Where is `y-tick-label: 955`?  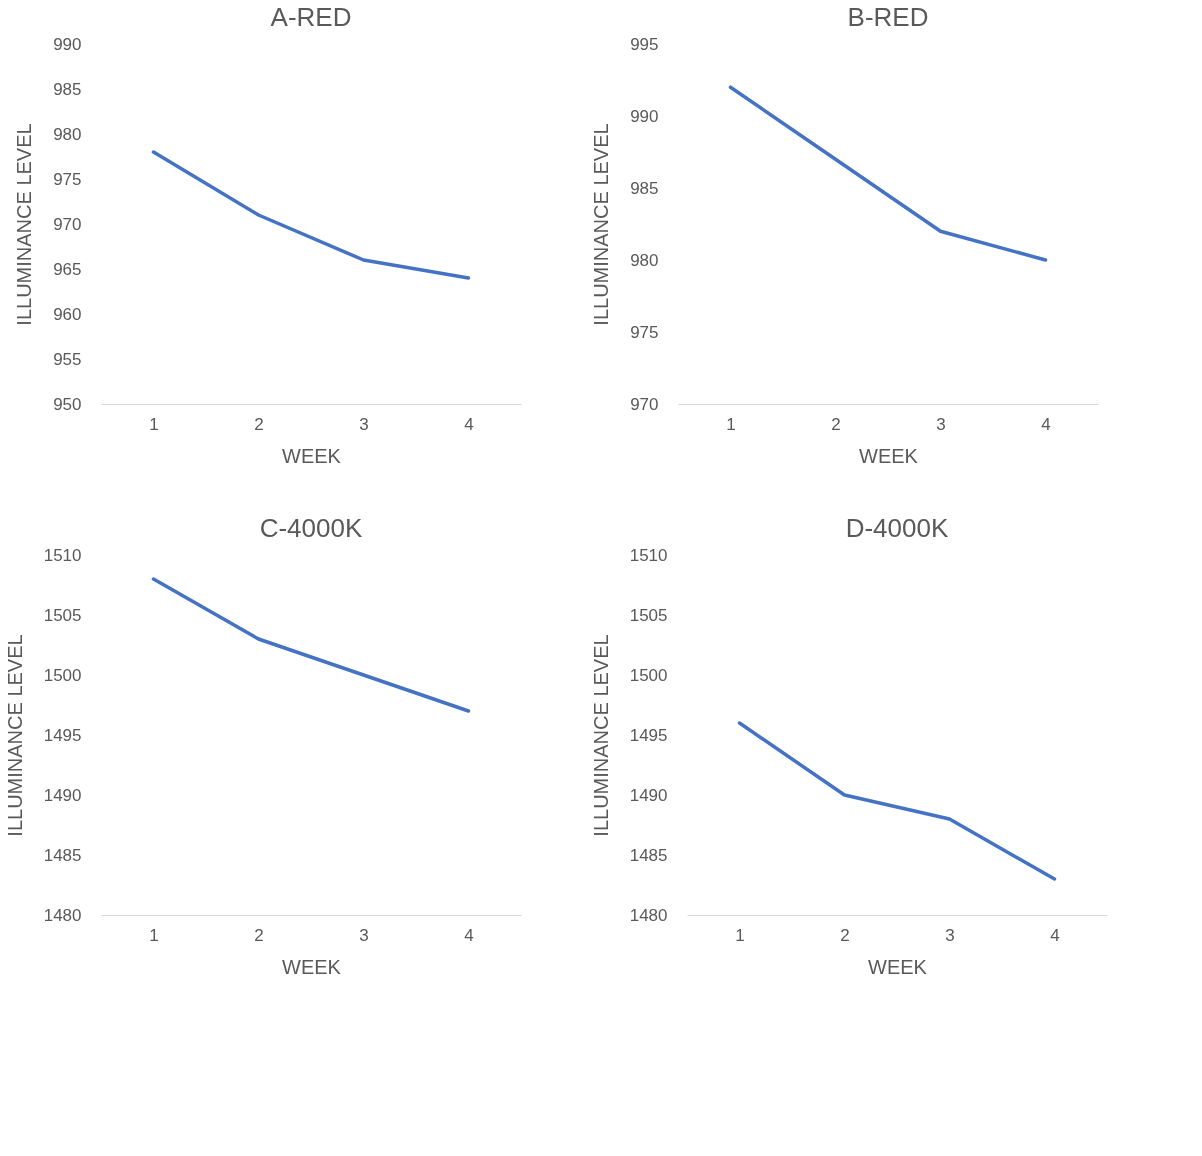 y-tick-label: 955 is located at coordinates (67, 359).